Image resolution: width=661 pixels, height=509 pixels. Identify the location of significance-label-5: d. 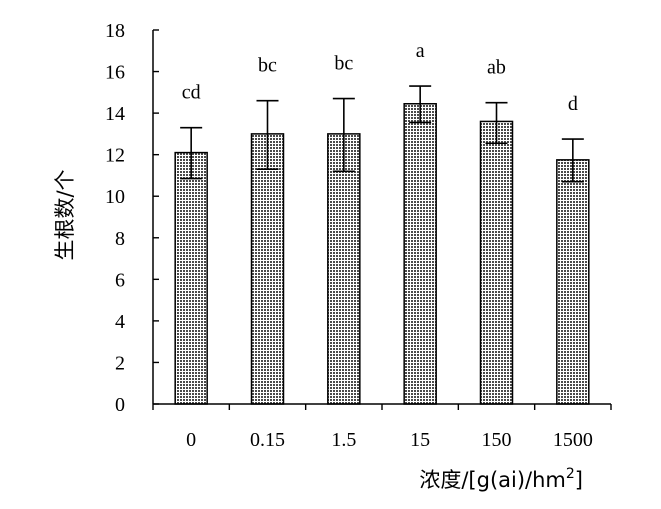
(573, 104).